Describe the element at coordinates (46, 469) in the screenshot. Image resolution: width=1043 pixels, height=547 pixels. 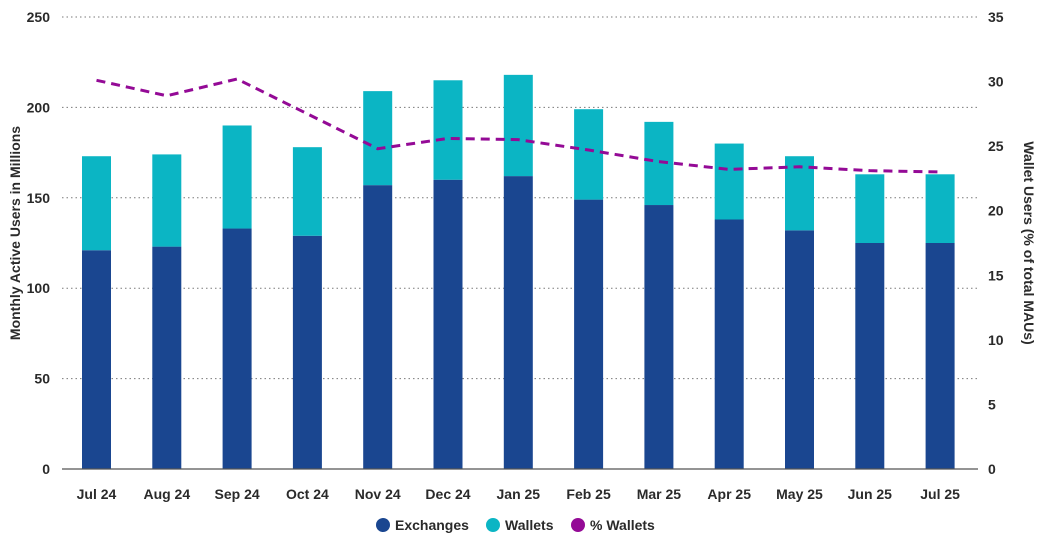
I see `y-tick-label: 0` at that location.